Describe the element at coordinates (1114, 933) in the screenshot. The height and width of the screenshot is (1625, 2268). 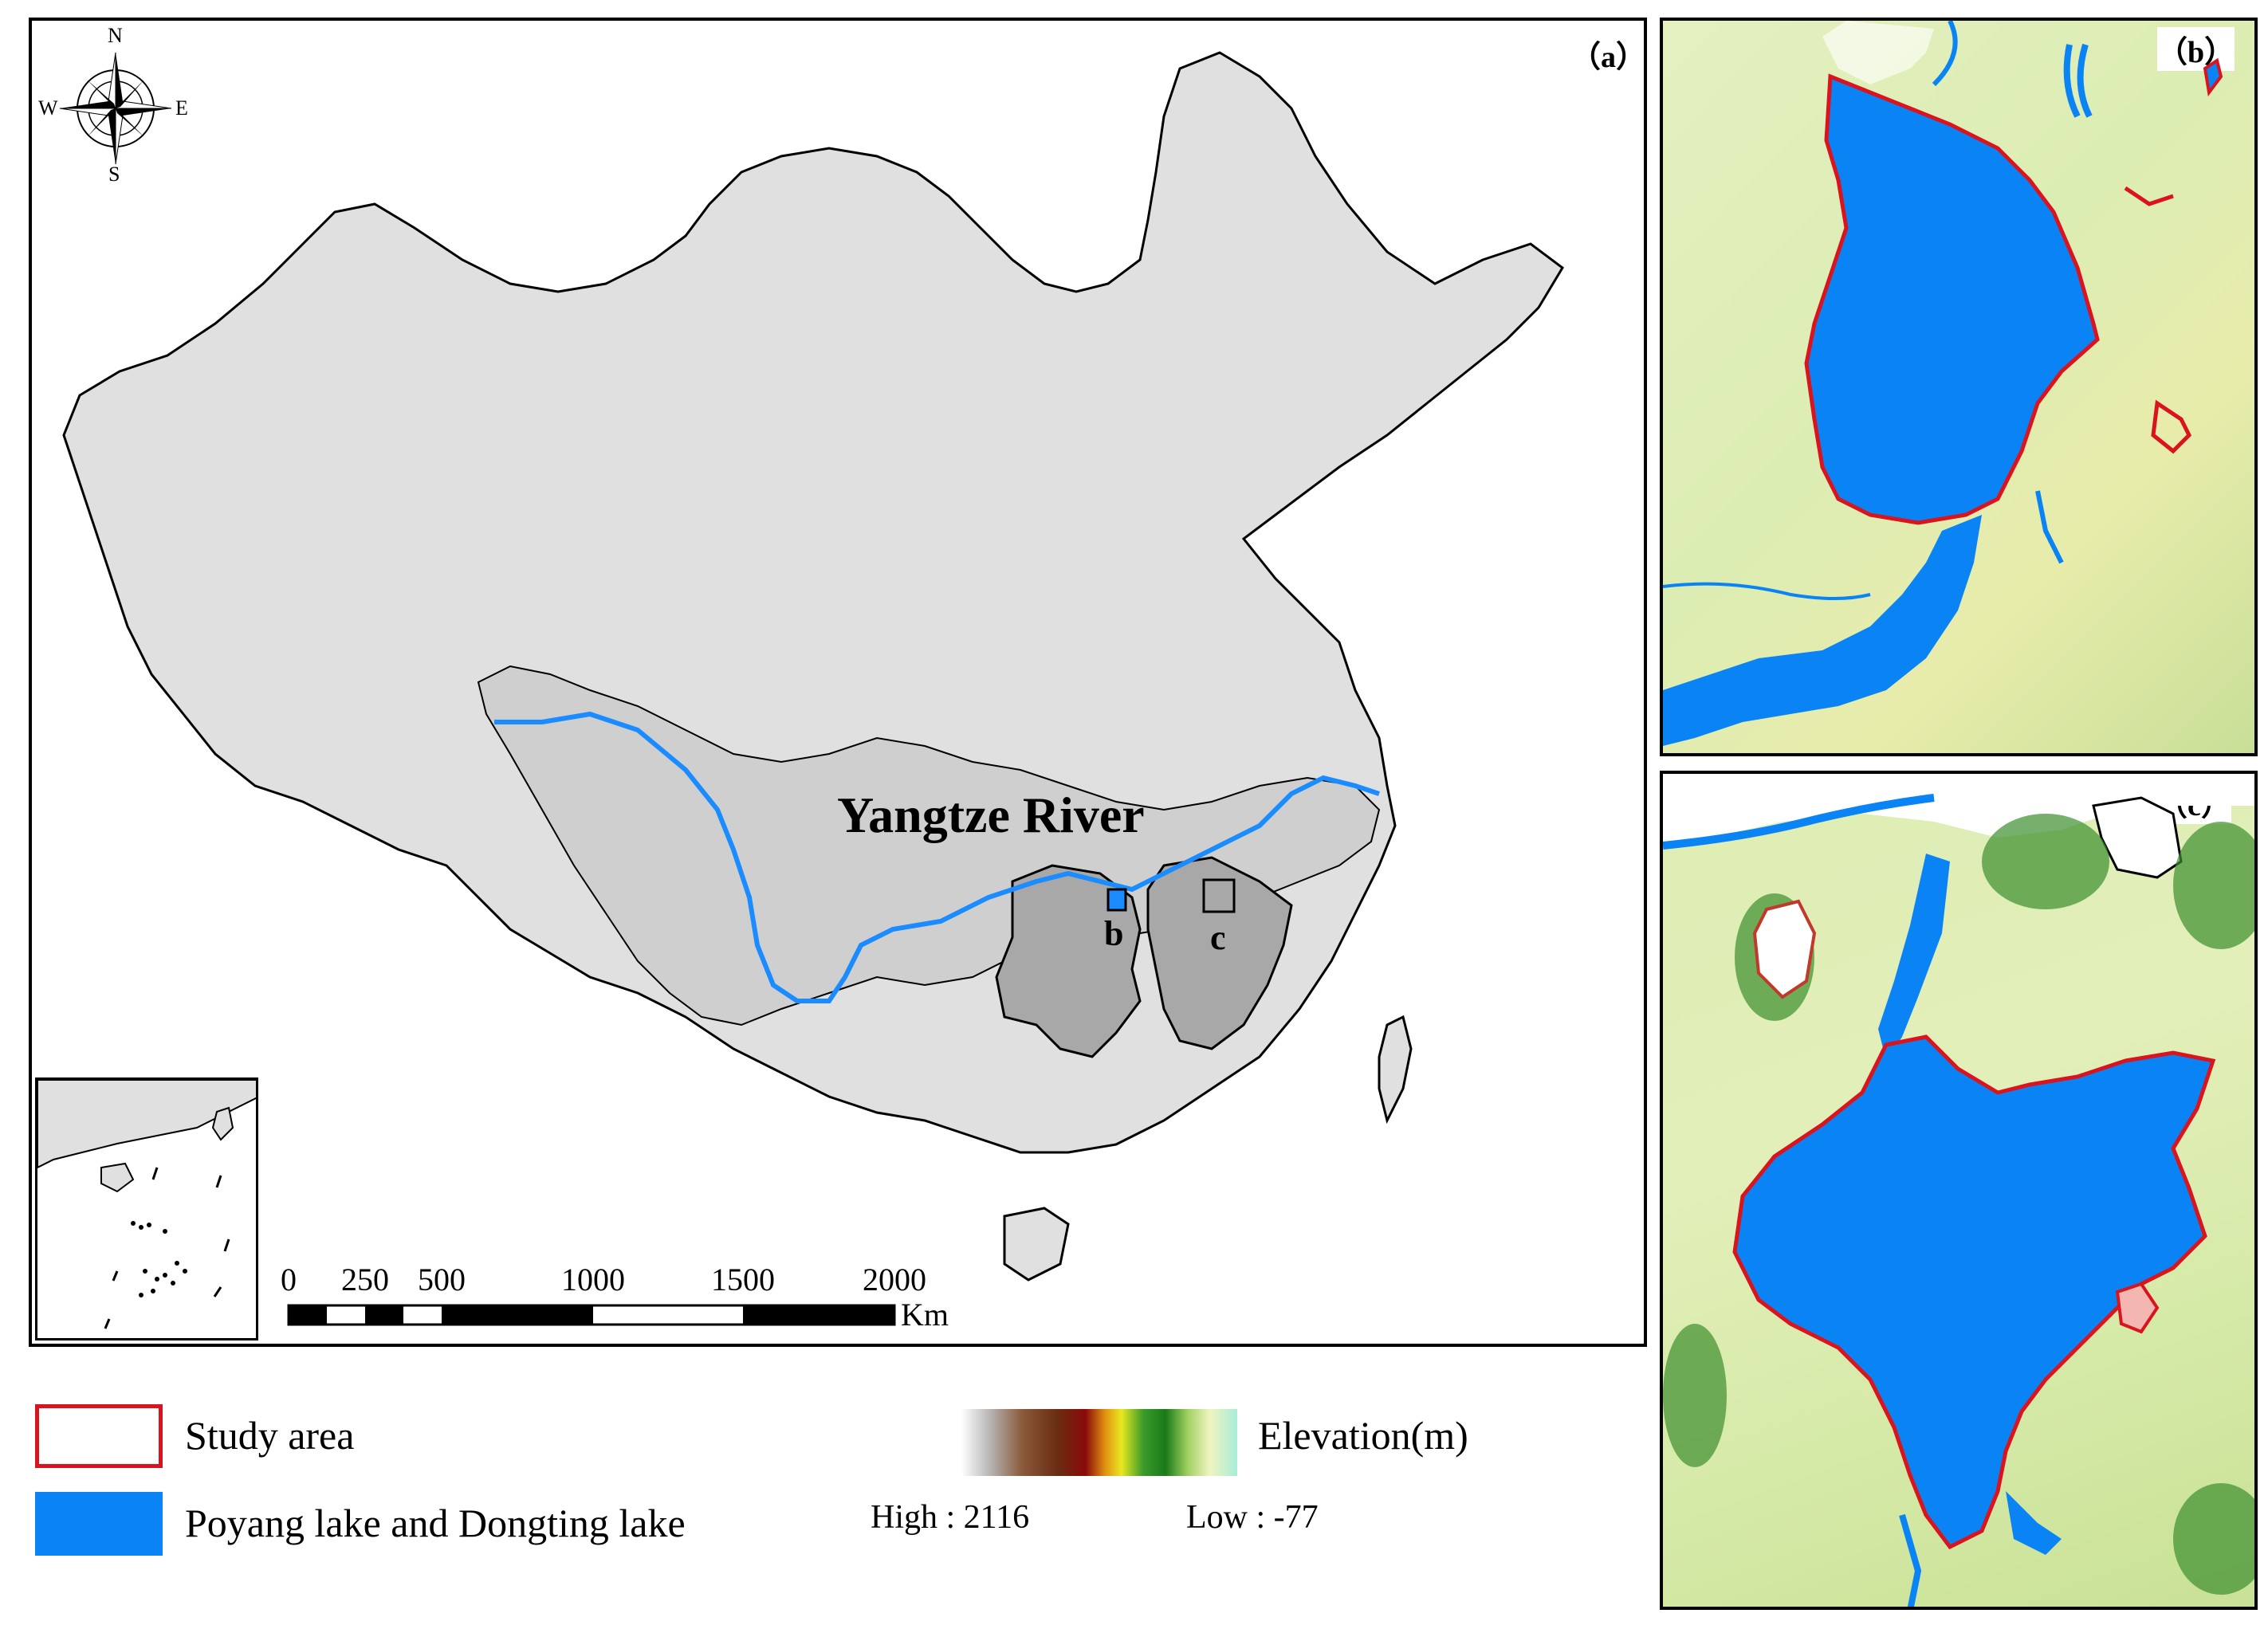
I see `box-b-label: b` at that location.